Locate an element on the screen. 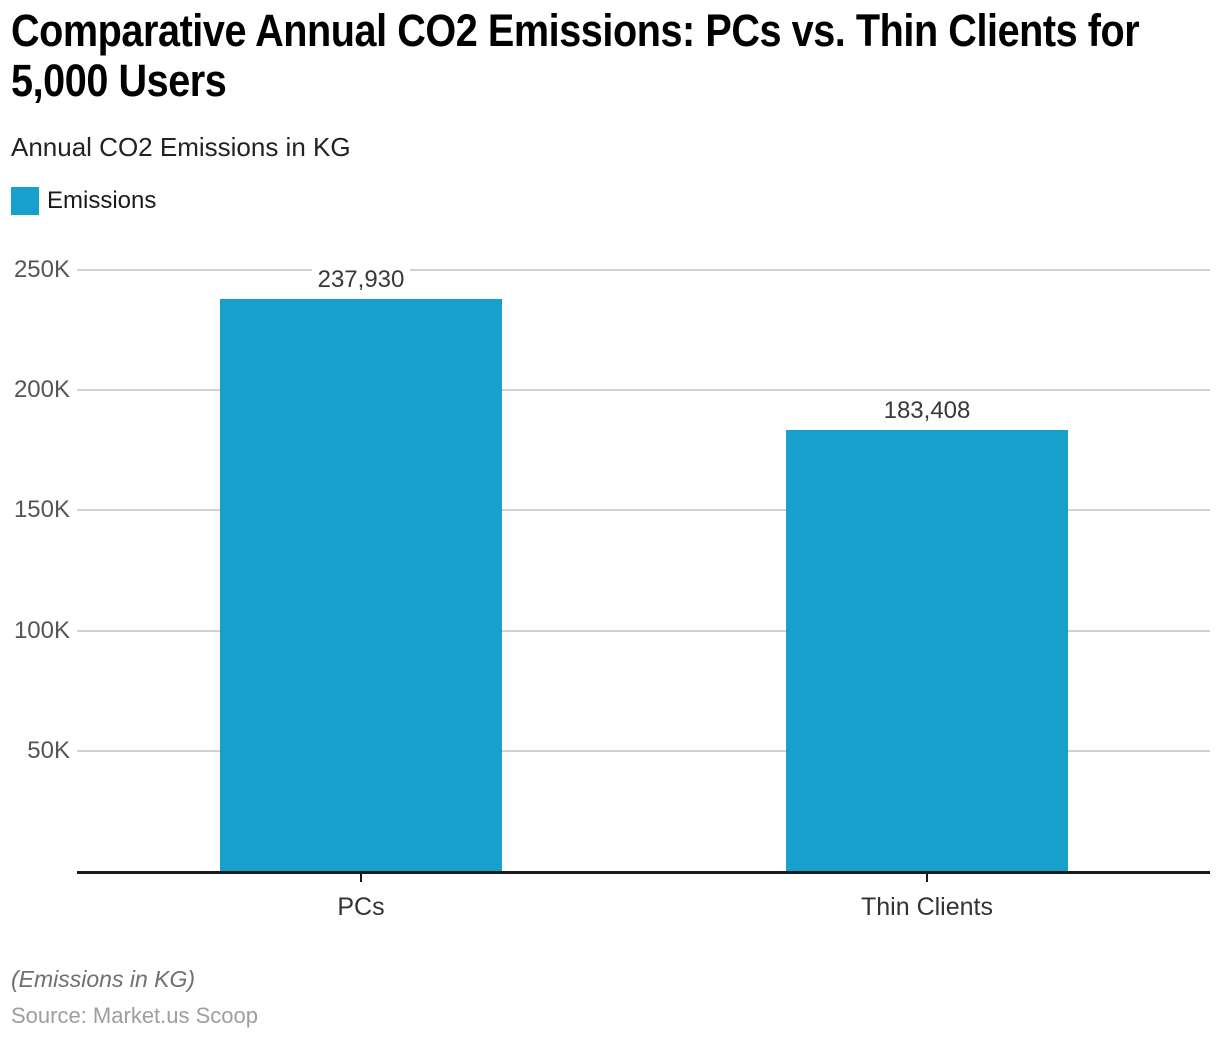 Image resolution: width=1220 pixels, height=1042 pixels. bar-value-label: 183,408 is located at coordinates (927, 411).